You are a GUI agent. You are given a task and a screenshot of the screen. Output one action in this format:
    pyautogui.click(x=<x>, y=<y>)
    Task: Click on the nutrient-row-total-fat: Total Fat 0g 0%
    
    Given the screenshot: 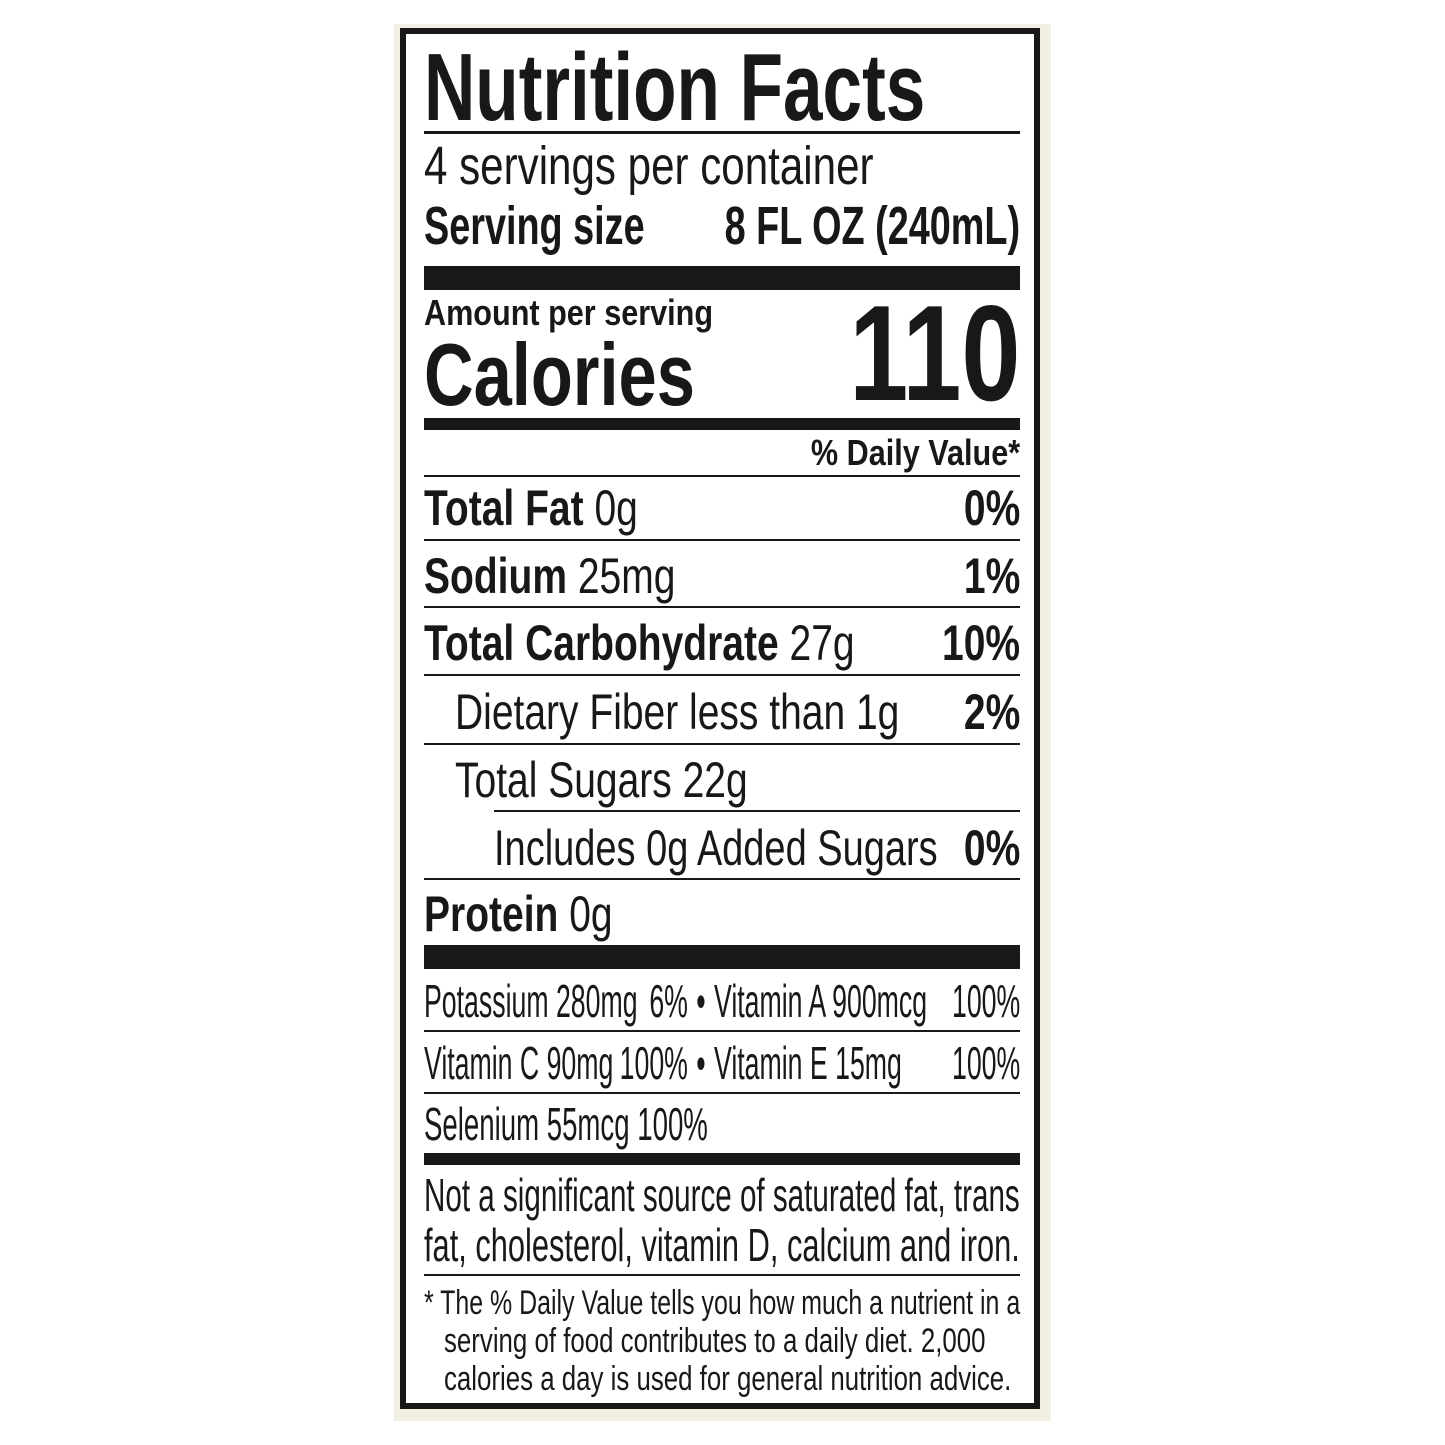 What is the action you would take?
    pyautogui.click(x=722, y=508)
    